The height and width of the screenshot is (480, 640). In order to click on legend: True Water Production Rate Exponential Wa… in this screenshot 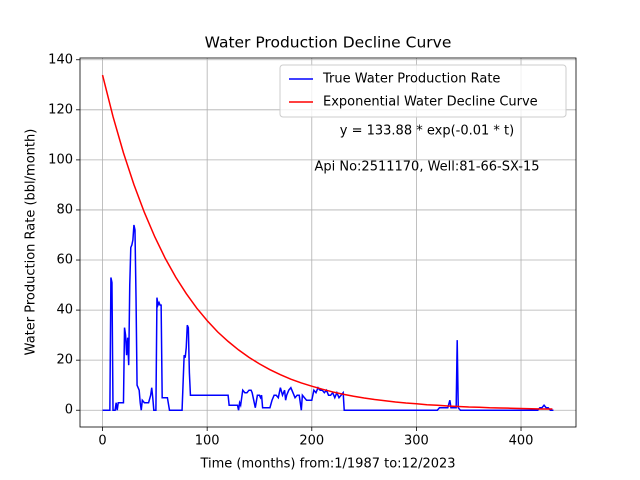, I will do `click(423, 91)`.